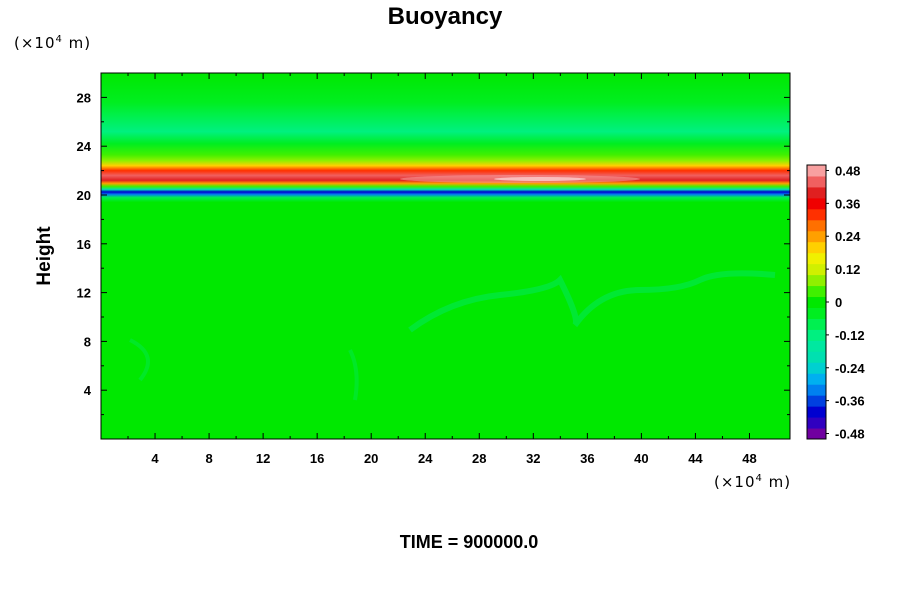 The height and width of the screenshot is (600, 900). I want to click on colorbar-labels: 0.48 0.36 0.24 0.12 0 -0.12 -0.24 -0.36 -0.48, so click(845, 302).